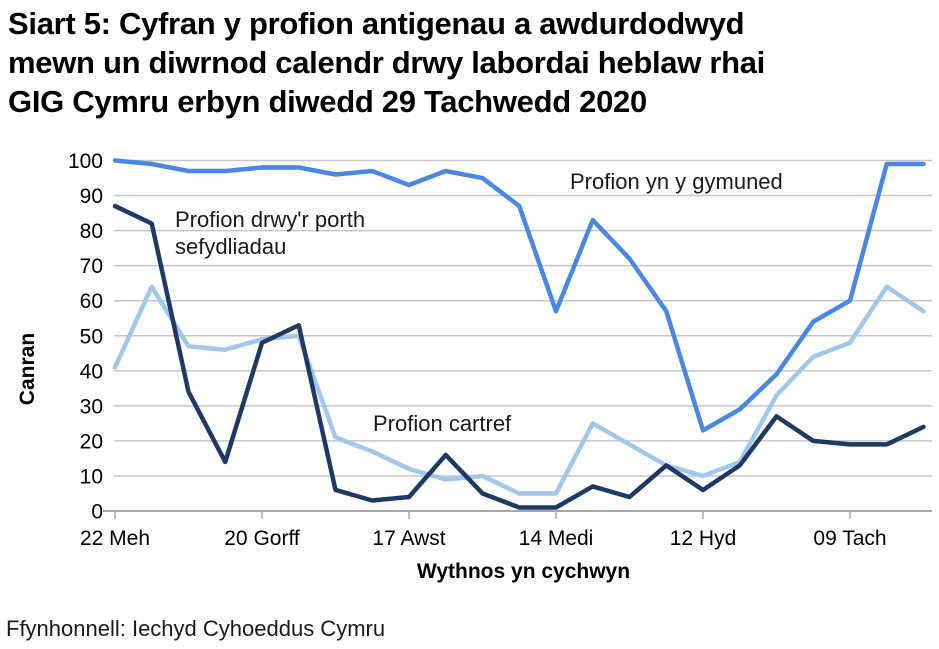 The height and width of the screenshot is (649, 939). I want to click on source-note: Ffynhonnell: Iechyd Cyhoeddus Cymru, so click(196, 628).